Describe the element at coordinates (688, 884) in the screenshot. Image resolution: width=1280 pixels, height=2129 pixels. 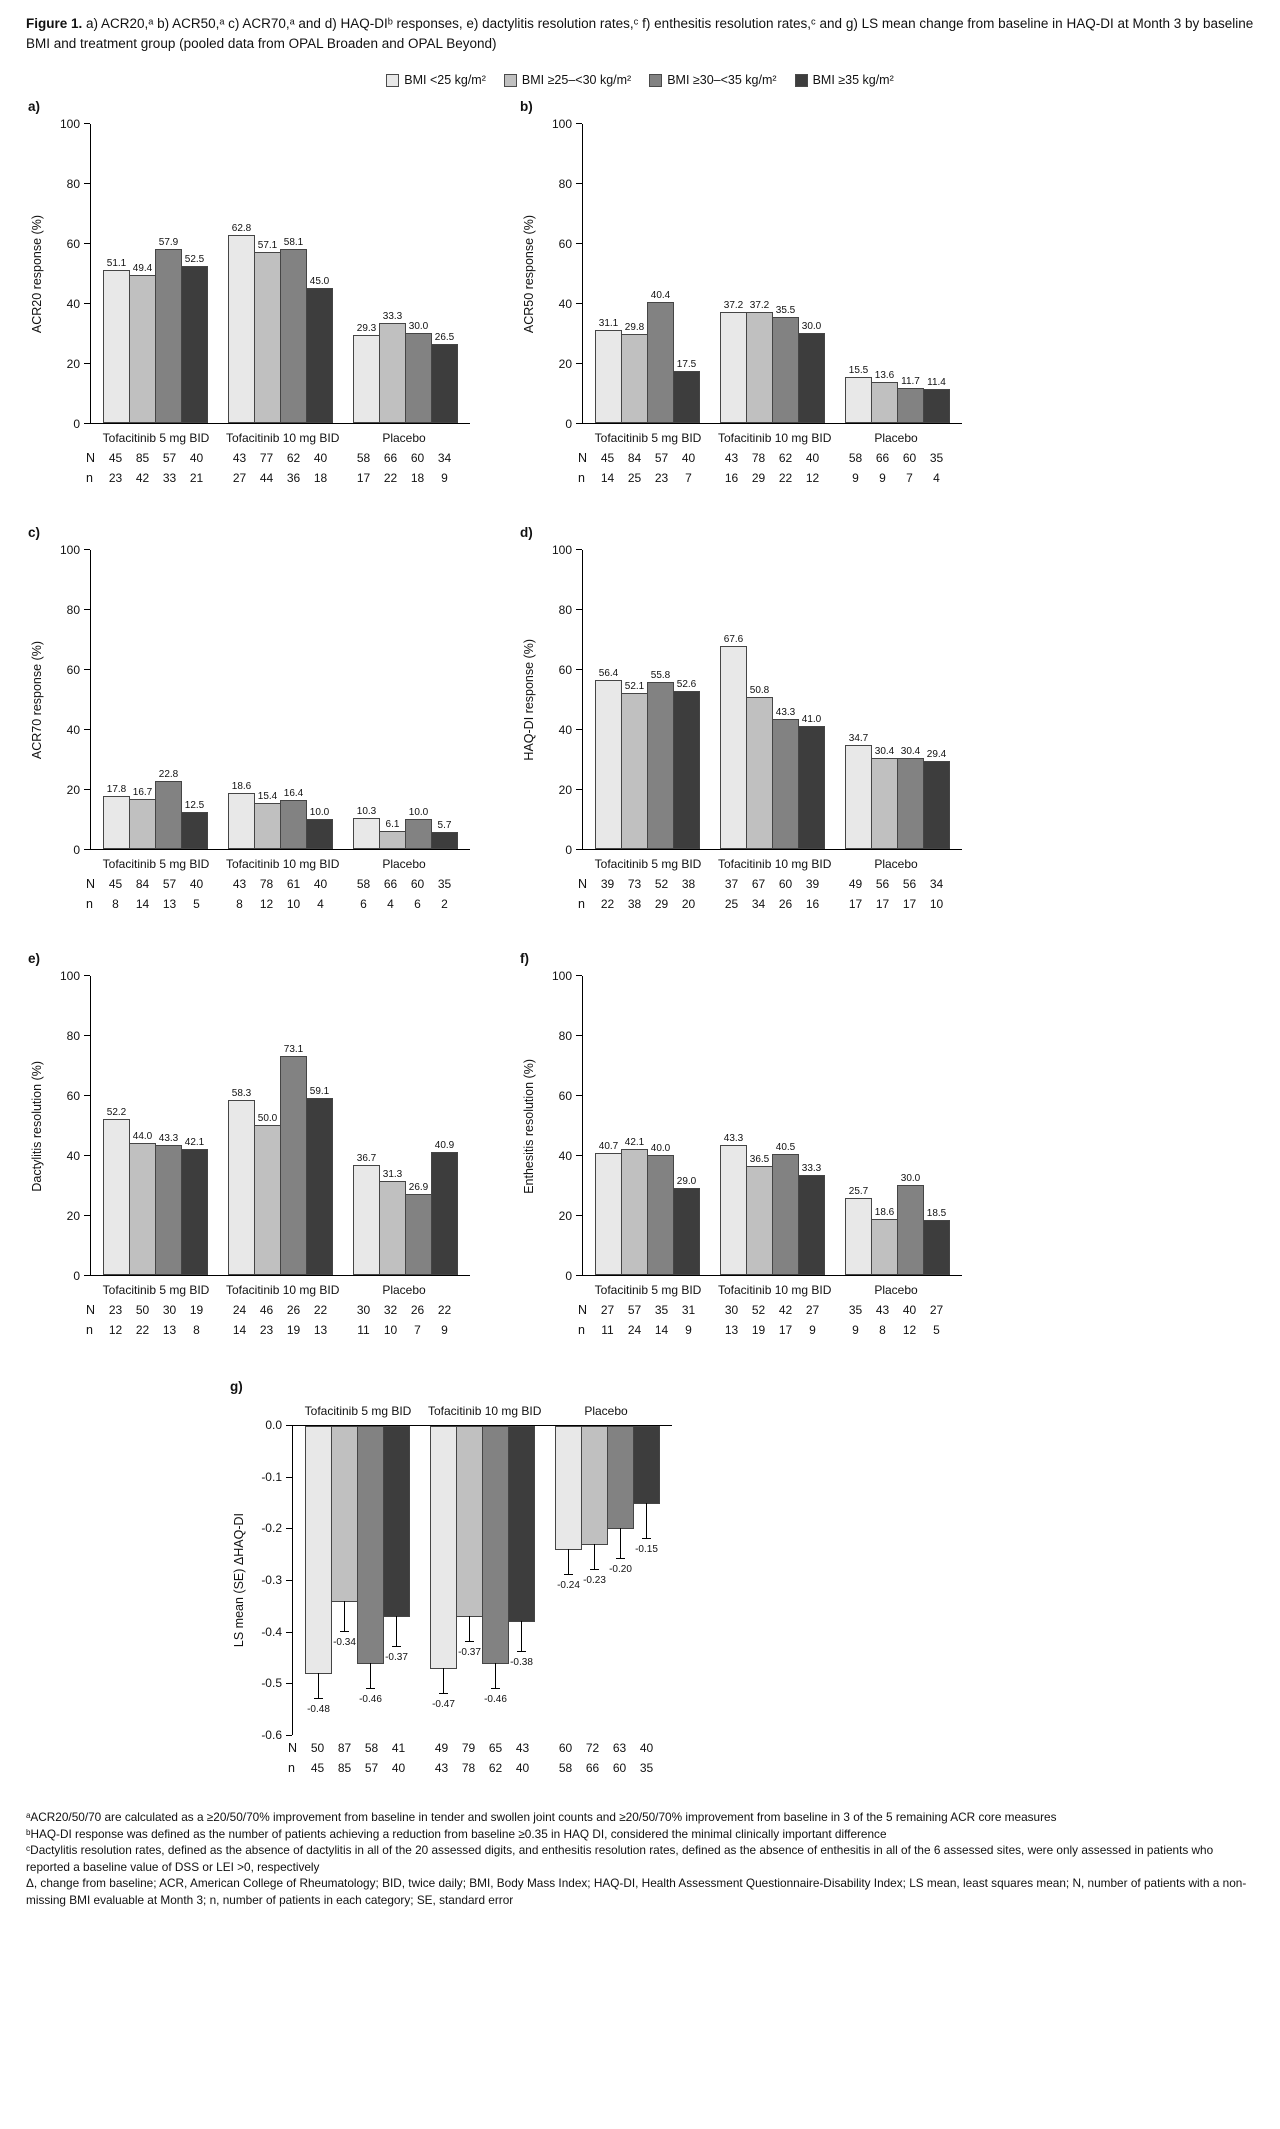
I see `count-value: 38` at that location.